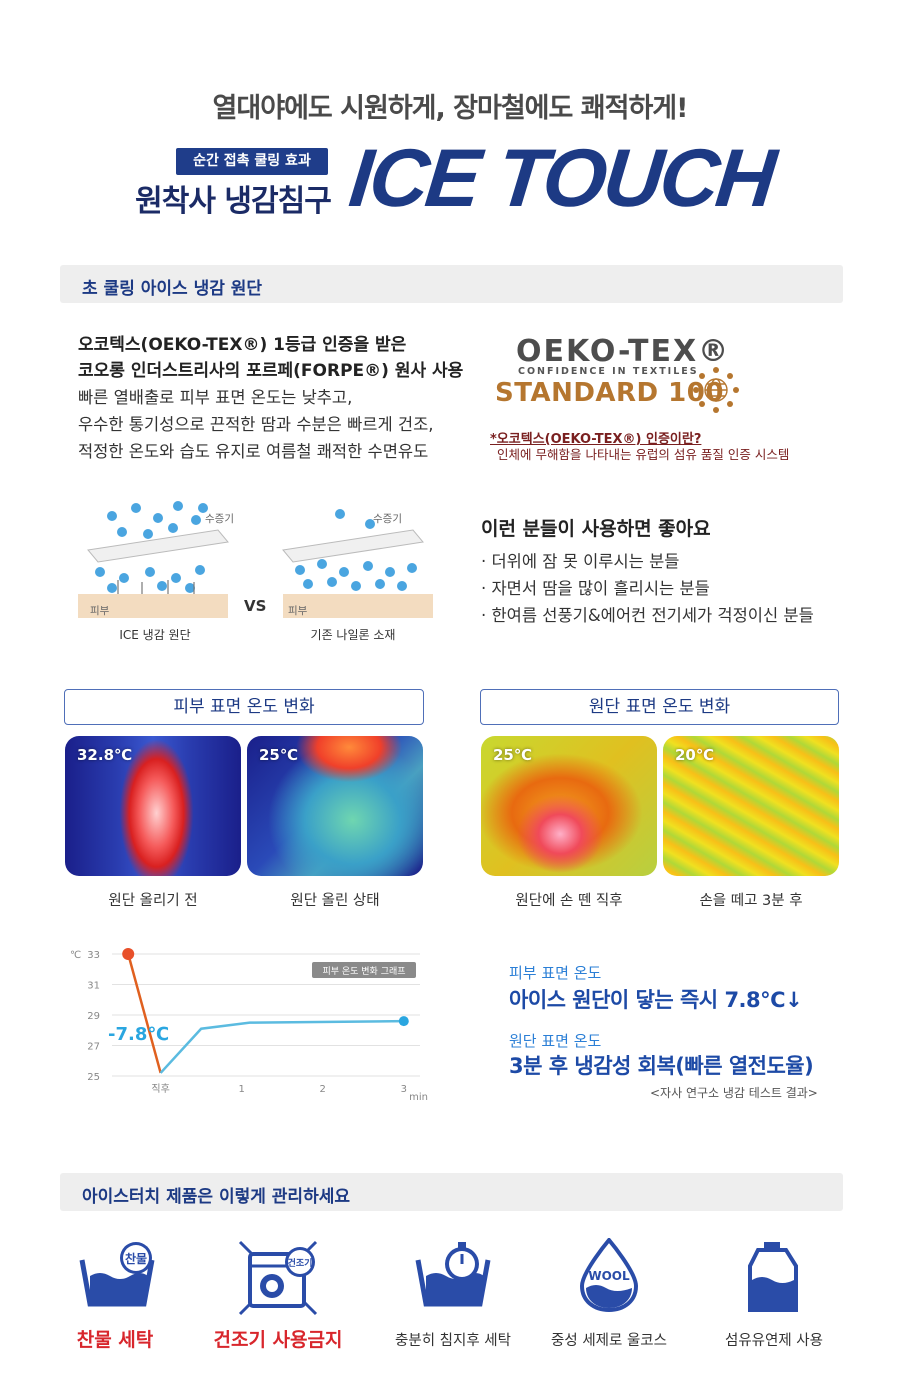 Image resolution: width=900 pixels, height=1400 pixels. I want to click on skin-temp-panel-title: 피부 표면 온도 변화, so click(244, 707).